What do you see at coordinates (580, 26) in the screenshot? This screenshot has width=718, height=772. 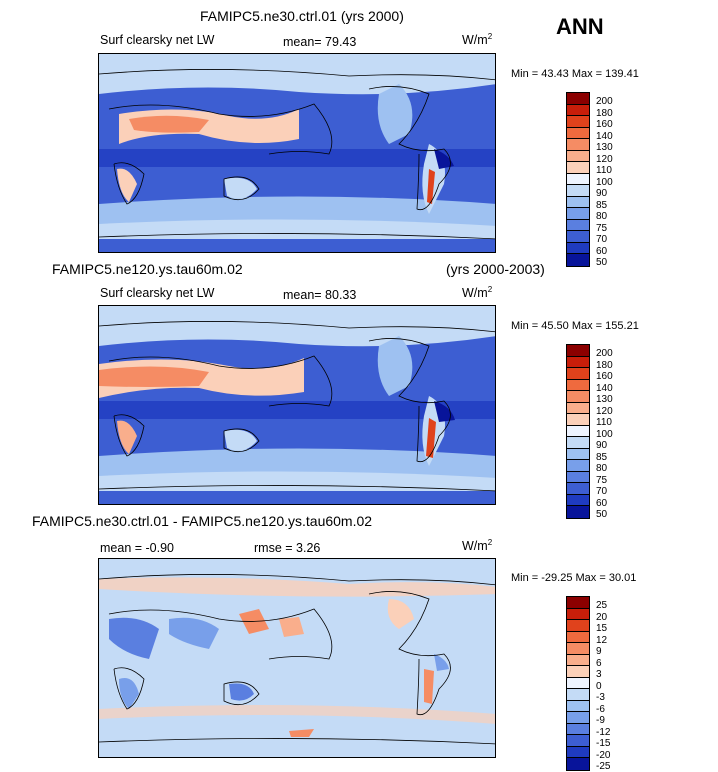 I see `season-label: ANN` at bounding box center [580, 26].